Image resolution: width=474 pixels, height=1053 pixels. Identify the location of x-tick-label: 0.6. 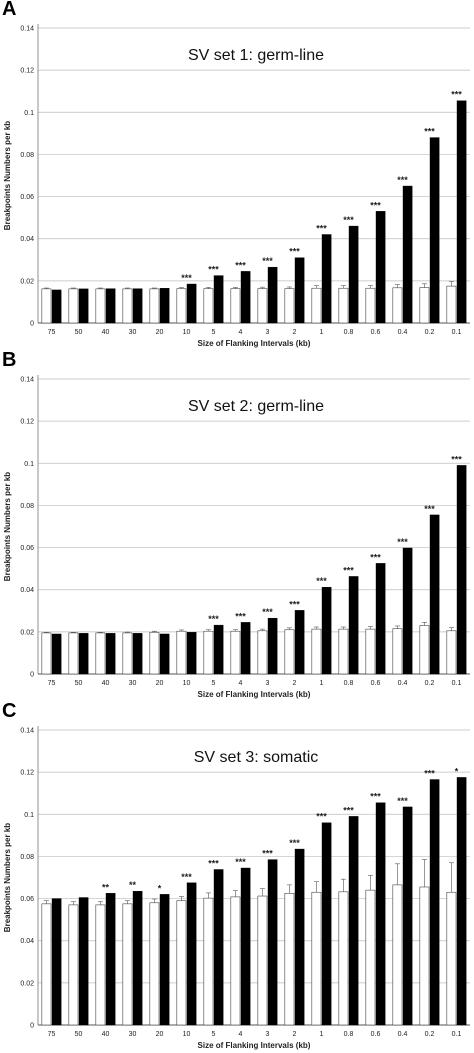
(376, 1034).